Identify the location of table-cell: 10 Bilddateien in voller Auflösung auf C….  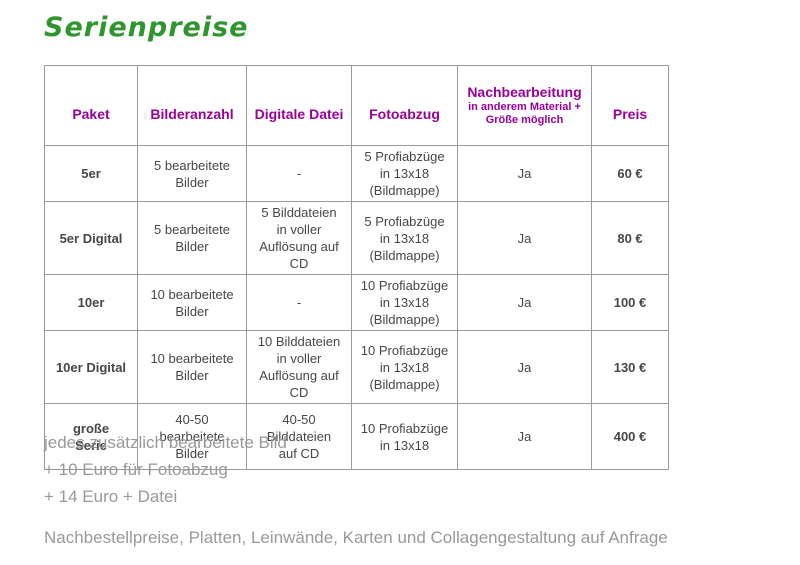
(299, 367).